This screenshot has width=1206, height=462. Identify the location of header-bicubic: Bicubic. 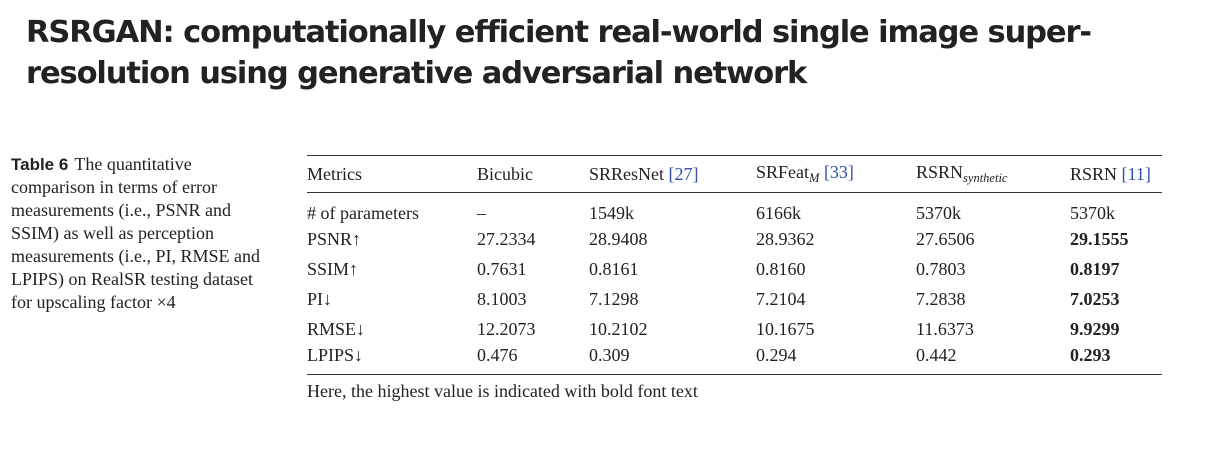
(533, 174).